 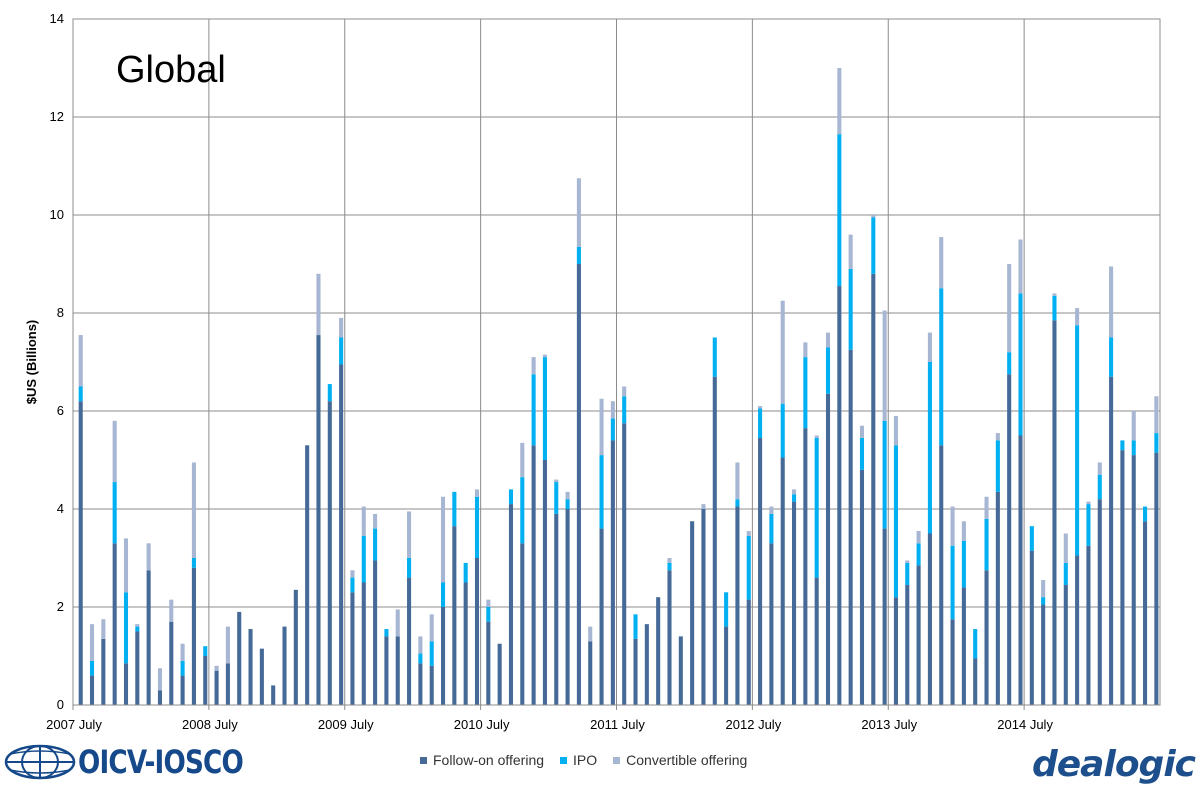 I want to click on legend-item-convertible: Convertible offering, so click(x=680, y=760).